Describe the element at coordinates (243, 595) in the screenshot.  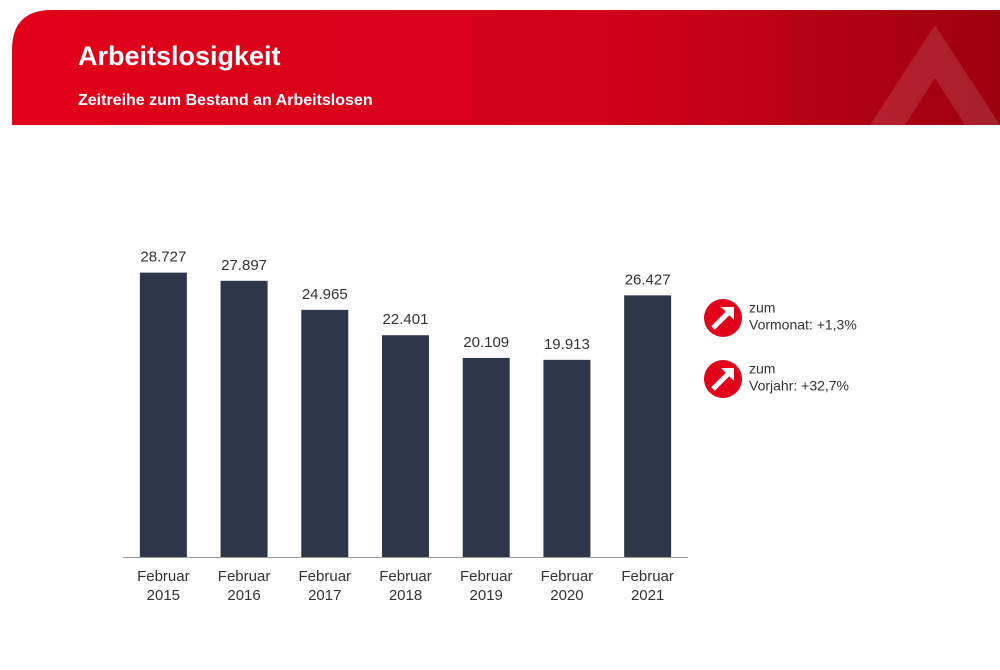
I see `x-tick-label: 2016` at that location.